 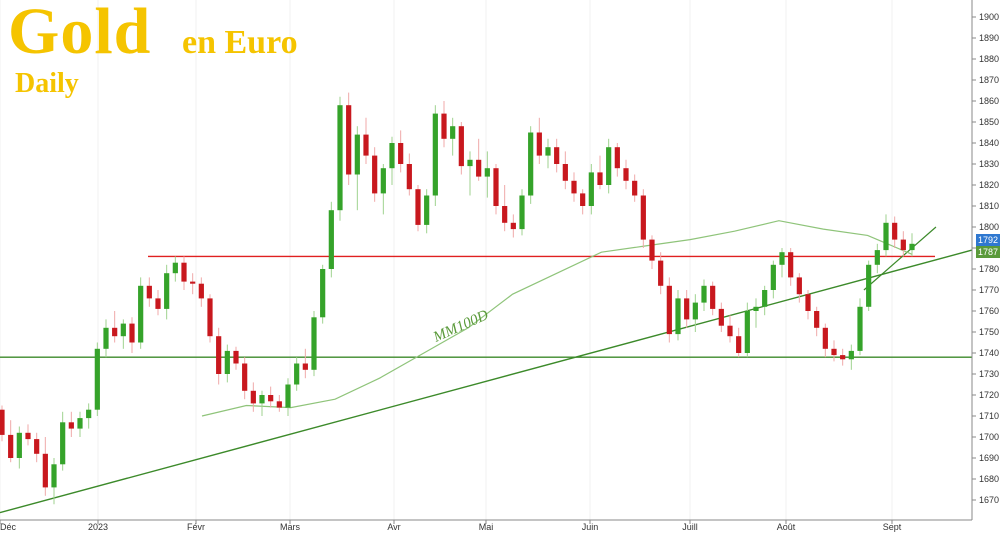 I want to click on y-tick-label: 1720, so click(x=989, y=395).